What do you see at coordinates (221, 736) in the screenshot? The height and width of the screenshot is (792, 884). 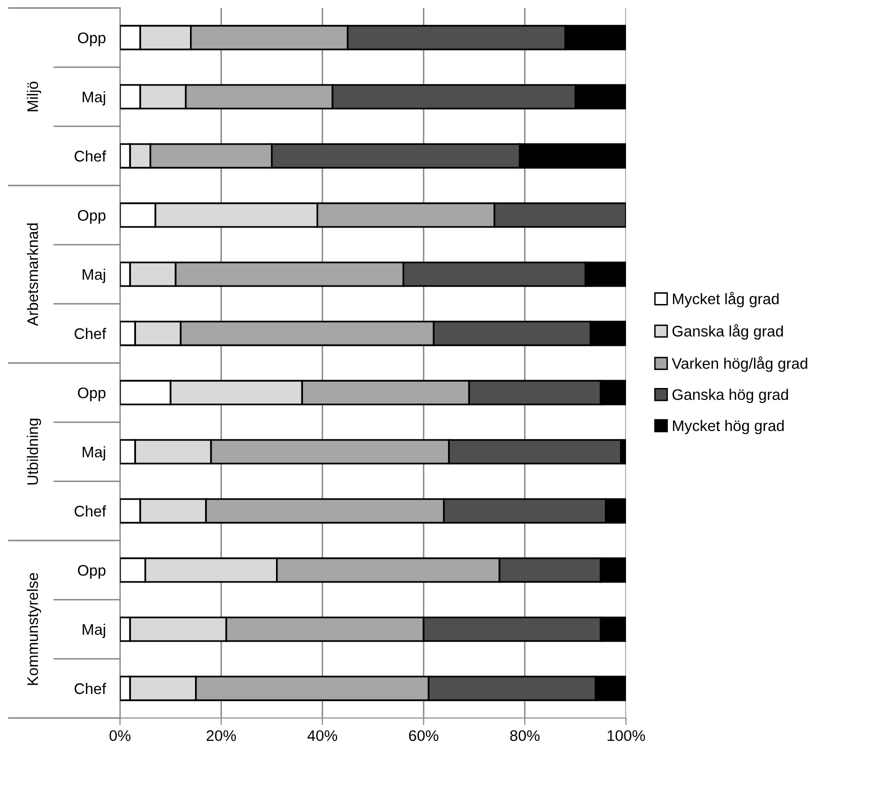 I see `x-tick-label: 20%` at bounding box center [221, 736].